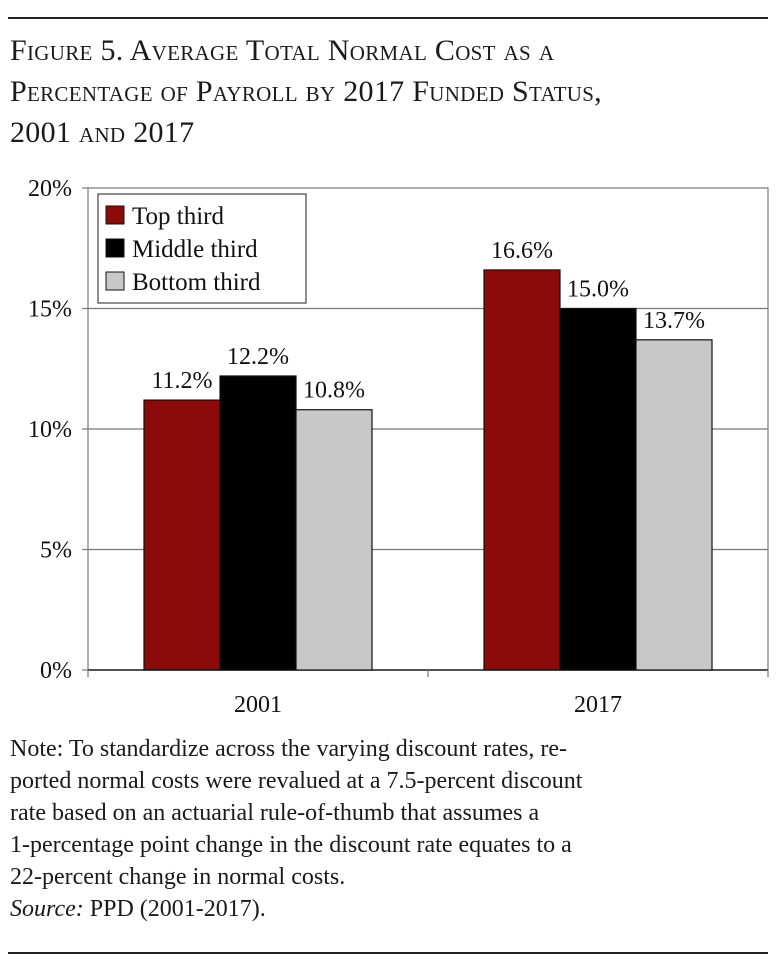 Image resolution: width=776 pixels, height=962 pixels. What do you see at coordinates (428, 321) in the screenshot?
I see `data-labels: 11.2% 12.2% 10.8% 16.6% 15.0% 13.7%` at bounding box center [428, 321].